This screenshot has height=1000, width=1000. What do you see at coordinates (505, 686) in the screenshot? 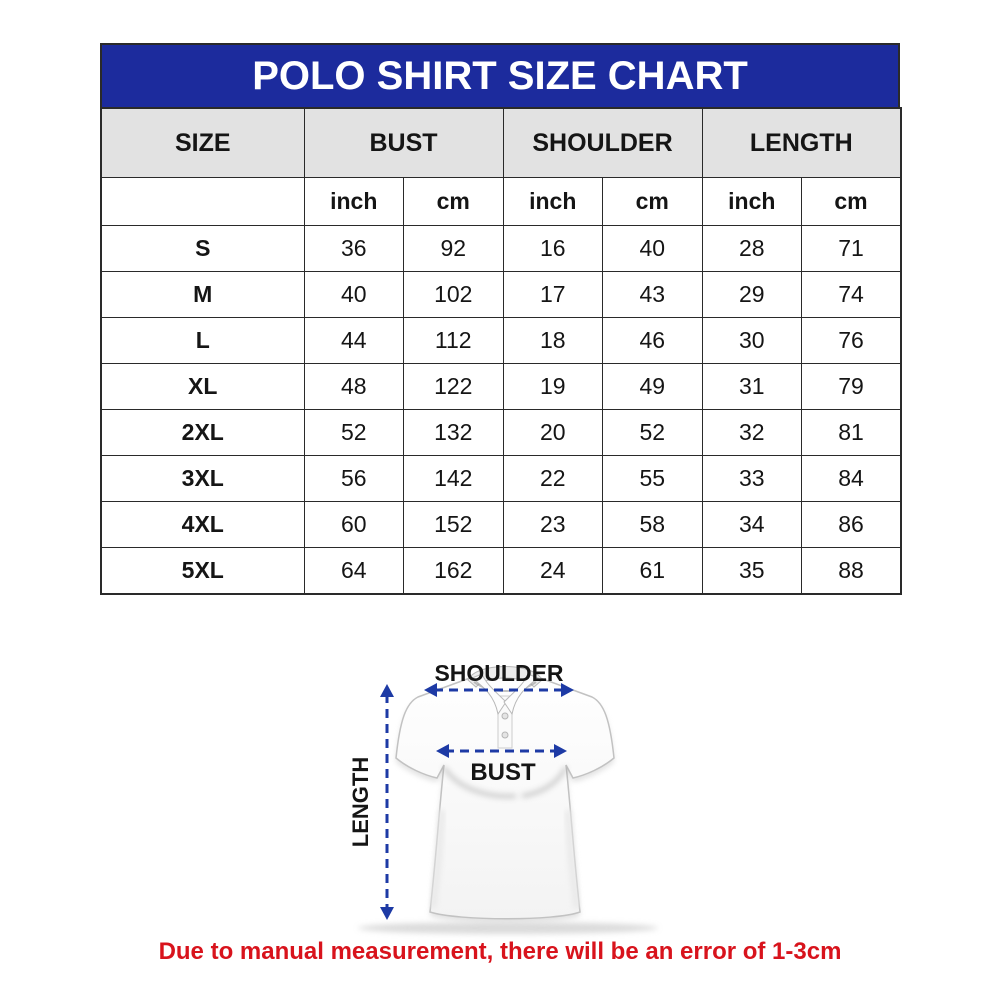
I see `collar-under-shadow` at bounding box center [505, 686].